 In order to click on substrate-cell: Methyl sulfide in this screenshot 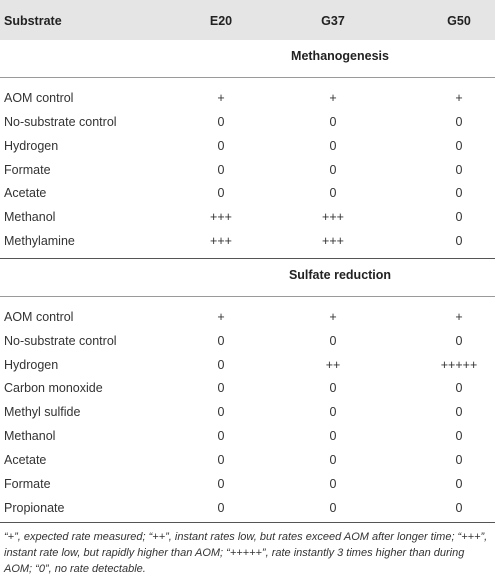, I will do `click(42, 412)`.